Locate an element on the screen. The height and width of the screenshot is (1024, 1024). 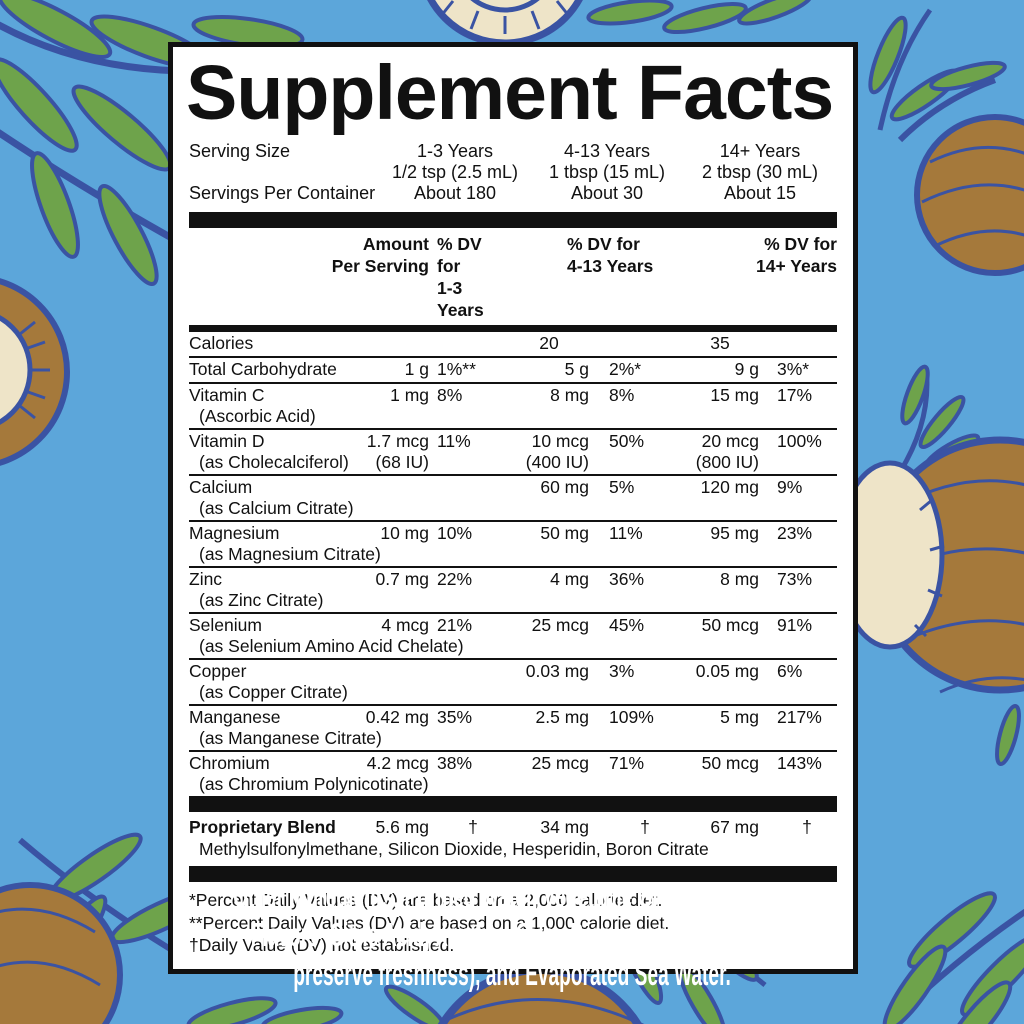
dv-14plus: 143% is located at coordinates (799, 763).